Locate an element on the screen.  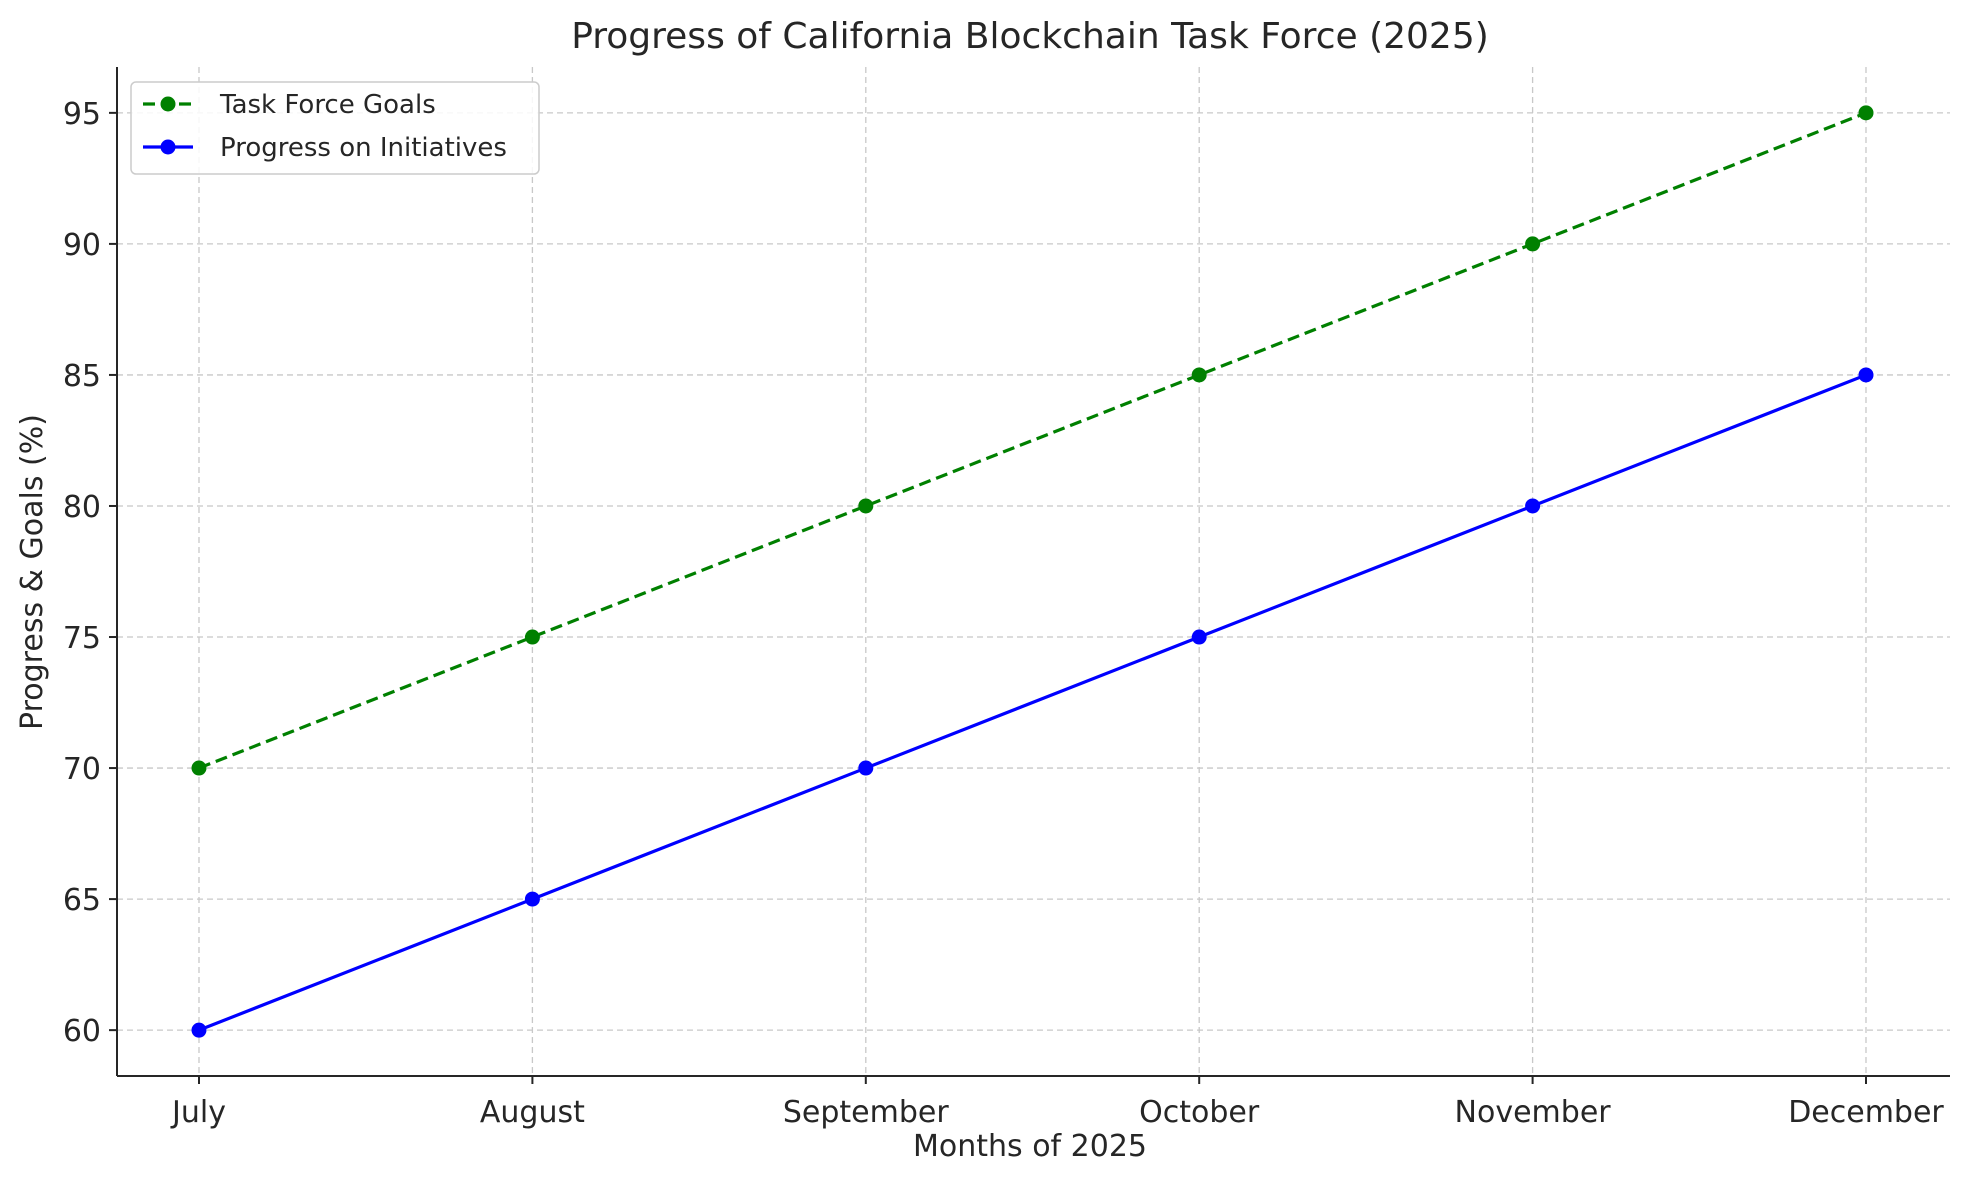
legend-entry: Progress on Initiatives is located at coordinates (325, 148).